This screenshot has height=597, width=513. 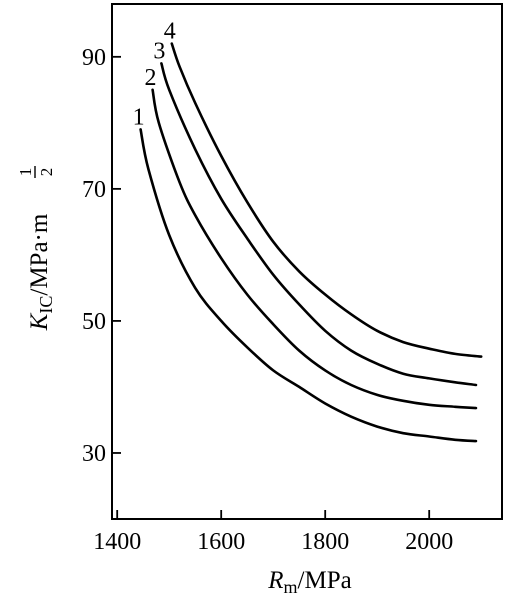 I want to click on x-tick-label: 1600, so click(x=221, y=542).